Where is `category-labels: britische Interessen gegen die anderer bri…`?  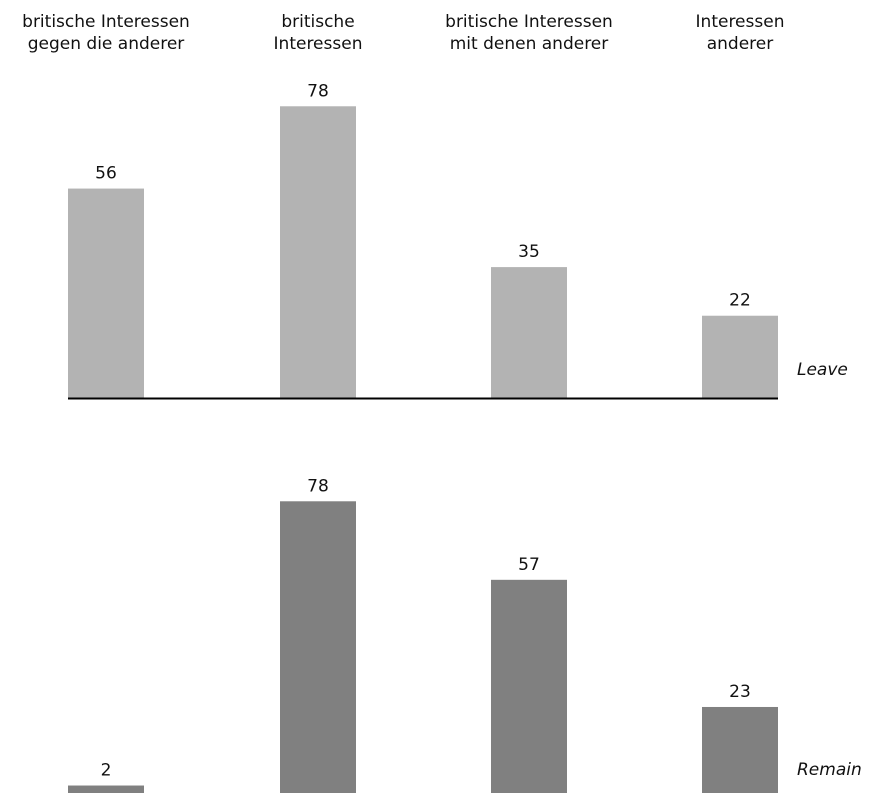 category-labels: britische Interessen gegen die anderer bri… is located at coordinates (403, 33).